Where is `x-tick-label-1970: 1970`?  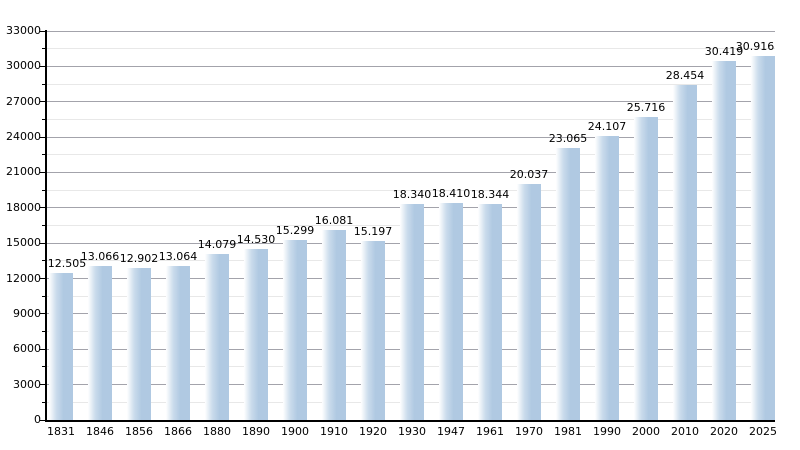
x-tick-label-1970: 1970 is located at coordinates (529, 431).